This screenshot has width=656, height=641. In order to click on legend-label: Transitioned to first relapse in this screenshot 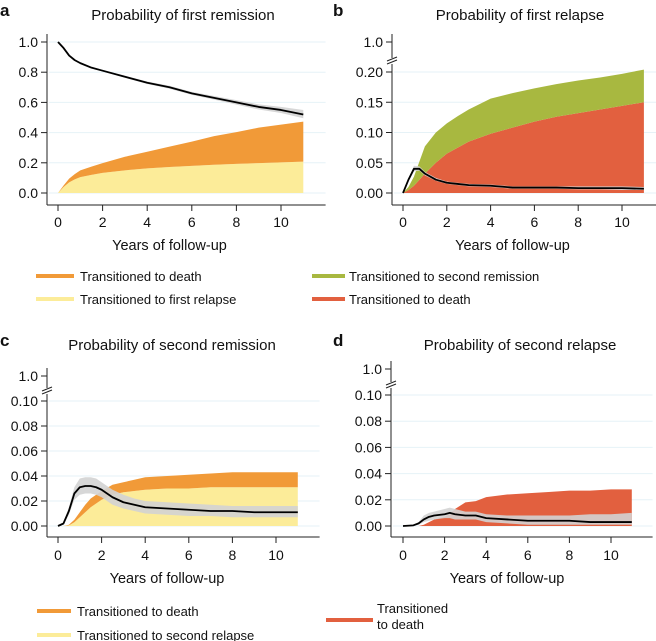, I will do `click(158, 299)`.